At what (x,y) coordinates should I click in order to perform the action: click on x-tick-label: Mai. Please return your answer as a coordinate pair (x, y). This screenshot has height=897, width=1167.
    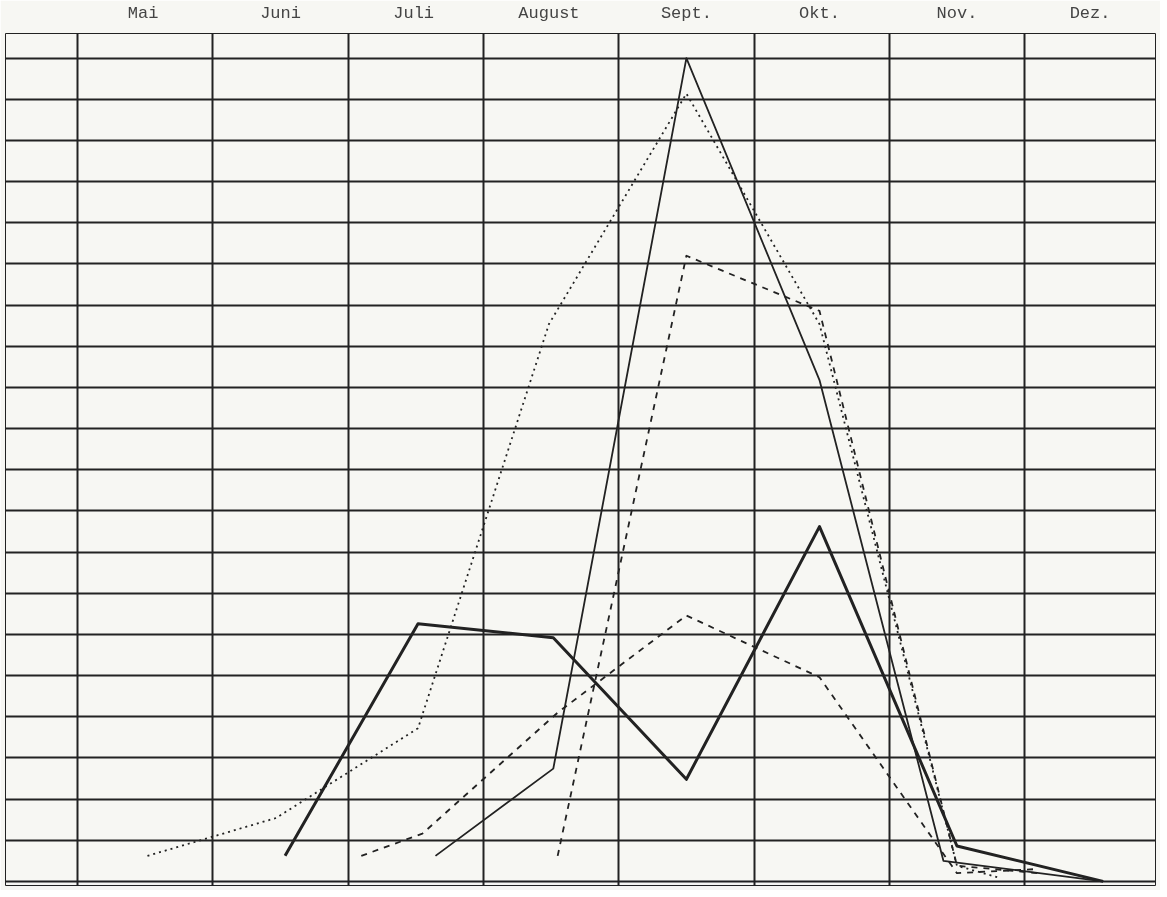
    Looking at the image, I should click on (143, 13).